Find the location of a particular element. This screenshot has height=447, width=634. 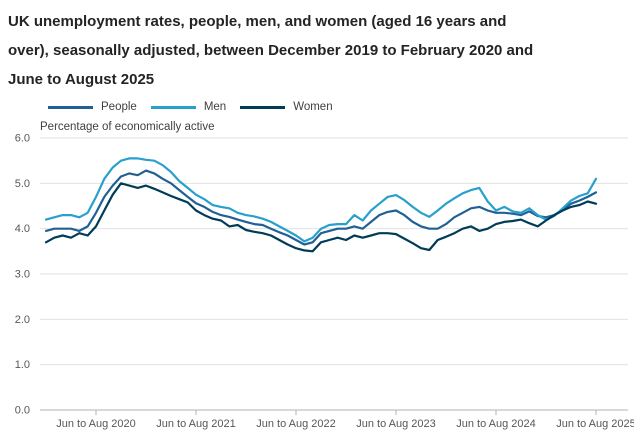

y-axis-tick-label: 6.0 is located at coordinates (22, 139).